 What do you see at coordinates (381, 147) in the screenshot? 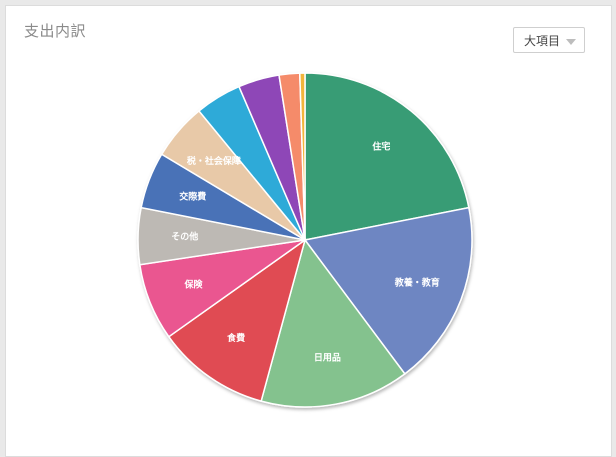
I see `pie-slice-label: 住宅` at bounding box center [381, 147].